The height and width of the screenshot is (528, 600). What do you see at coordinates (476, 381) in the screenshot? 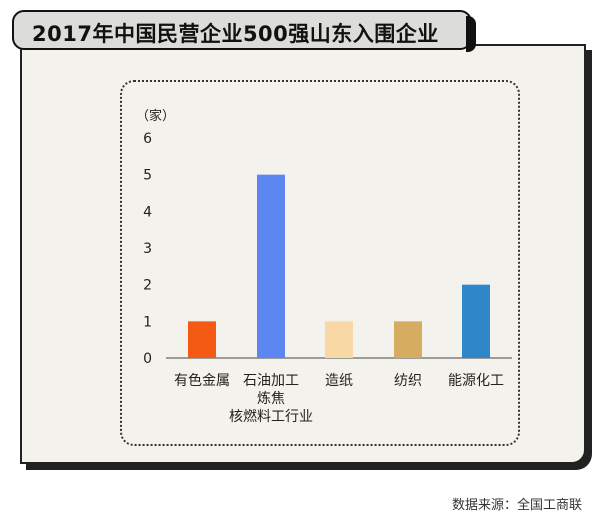
I see `x-tick-label: 能源化工` at bounding box center [476, 381].